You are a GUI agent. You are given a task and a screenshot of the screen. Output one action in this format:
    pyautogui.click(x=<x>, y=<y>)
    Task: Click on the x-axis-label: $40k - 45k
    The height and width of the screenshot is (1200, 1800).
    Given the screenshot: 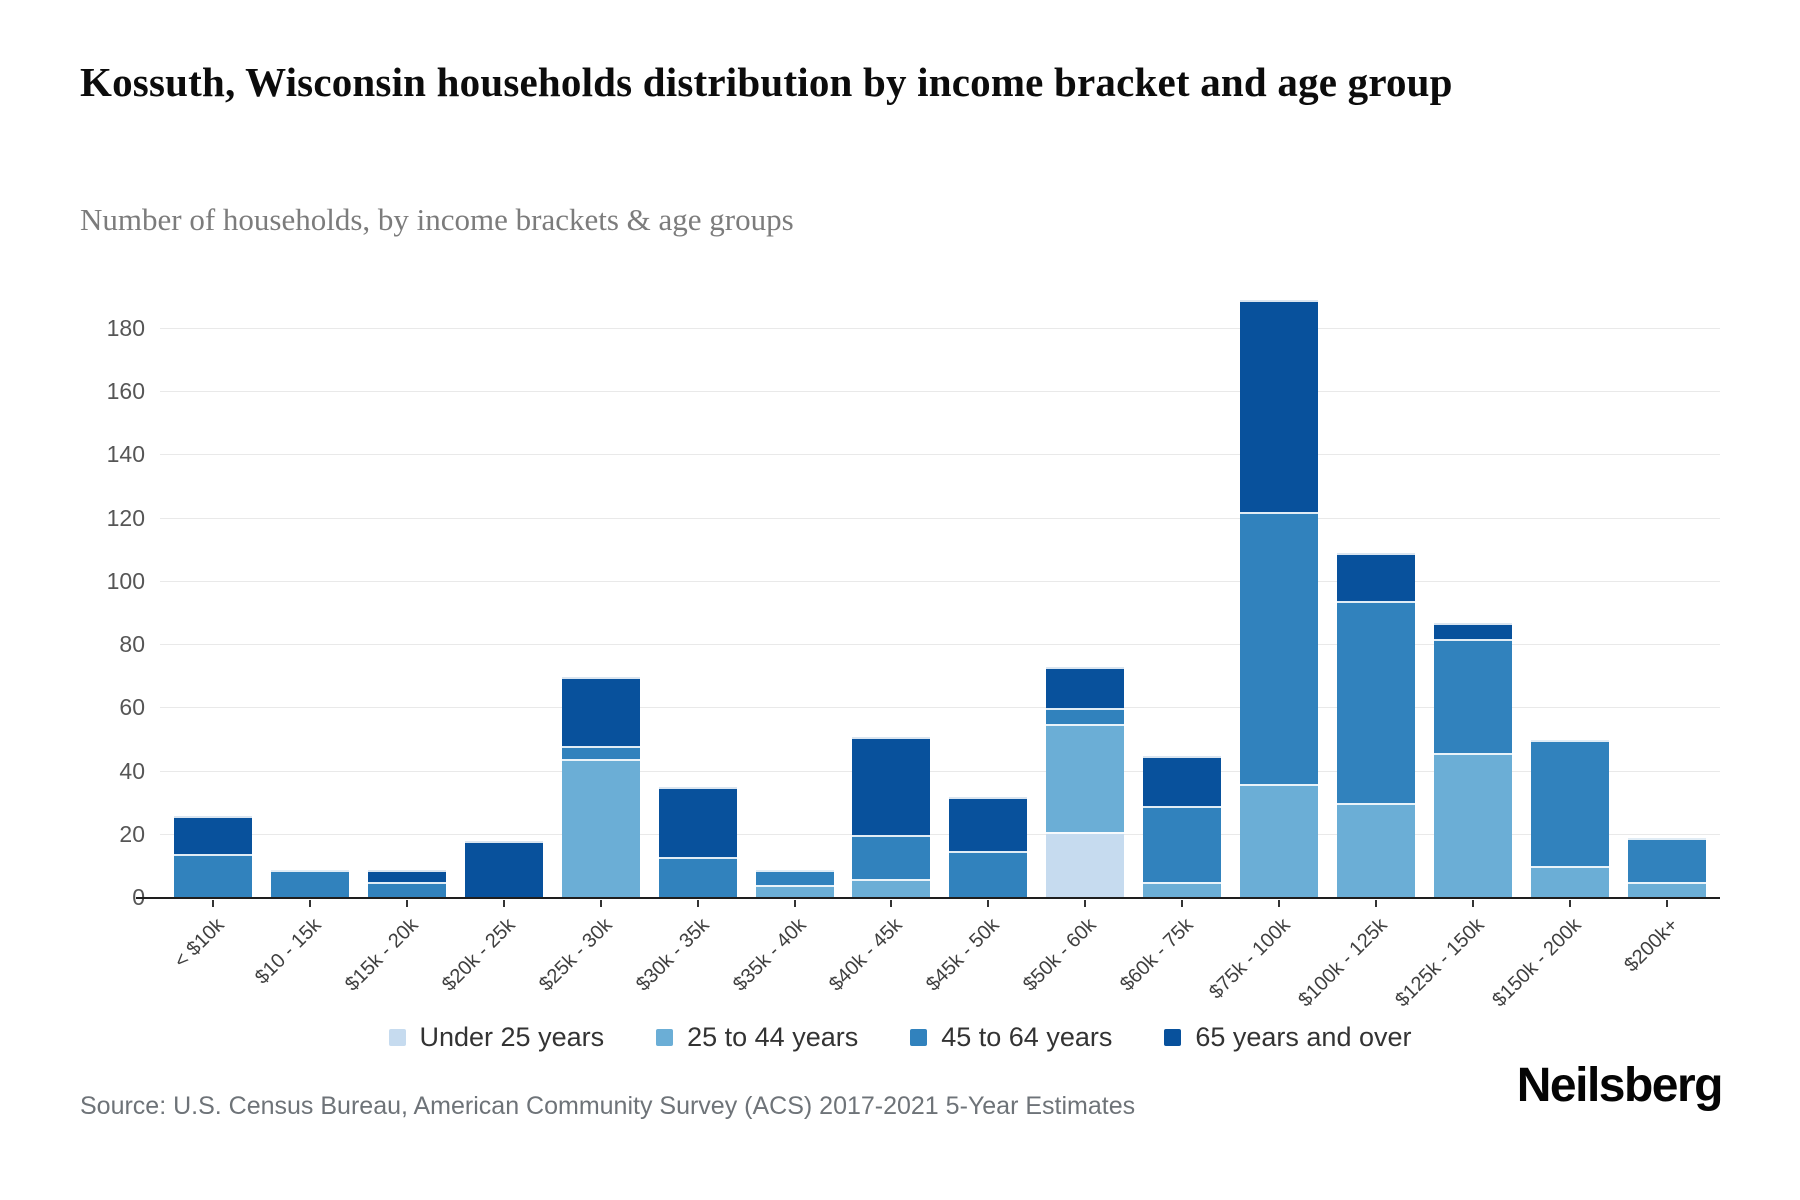 What is the action you would take?
    pyautogui.click(x=866, y=955)
    